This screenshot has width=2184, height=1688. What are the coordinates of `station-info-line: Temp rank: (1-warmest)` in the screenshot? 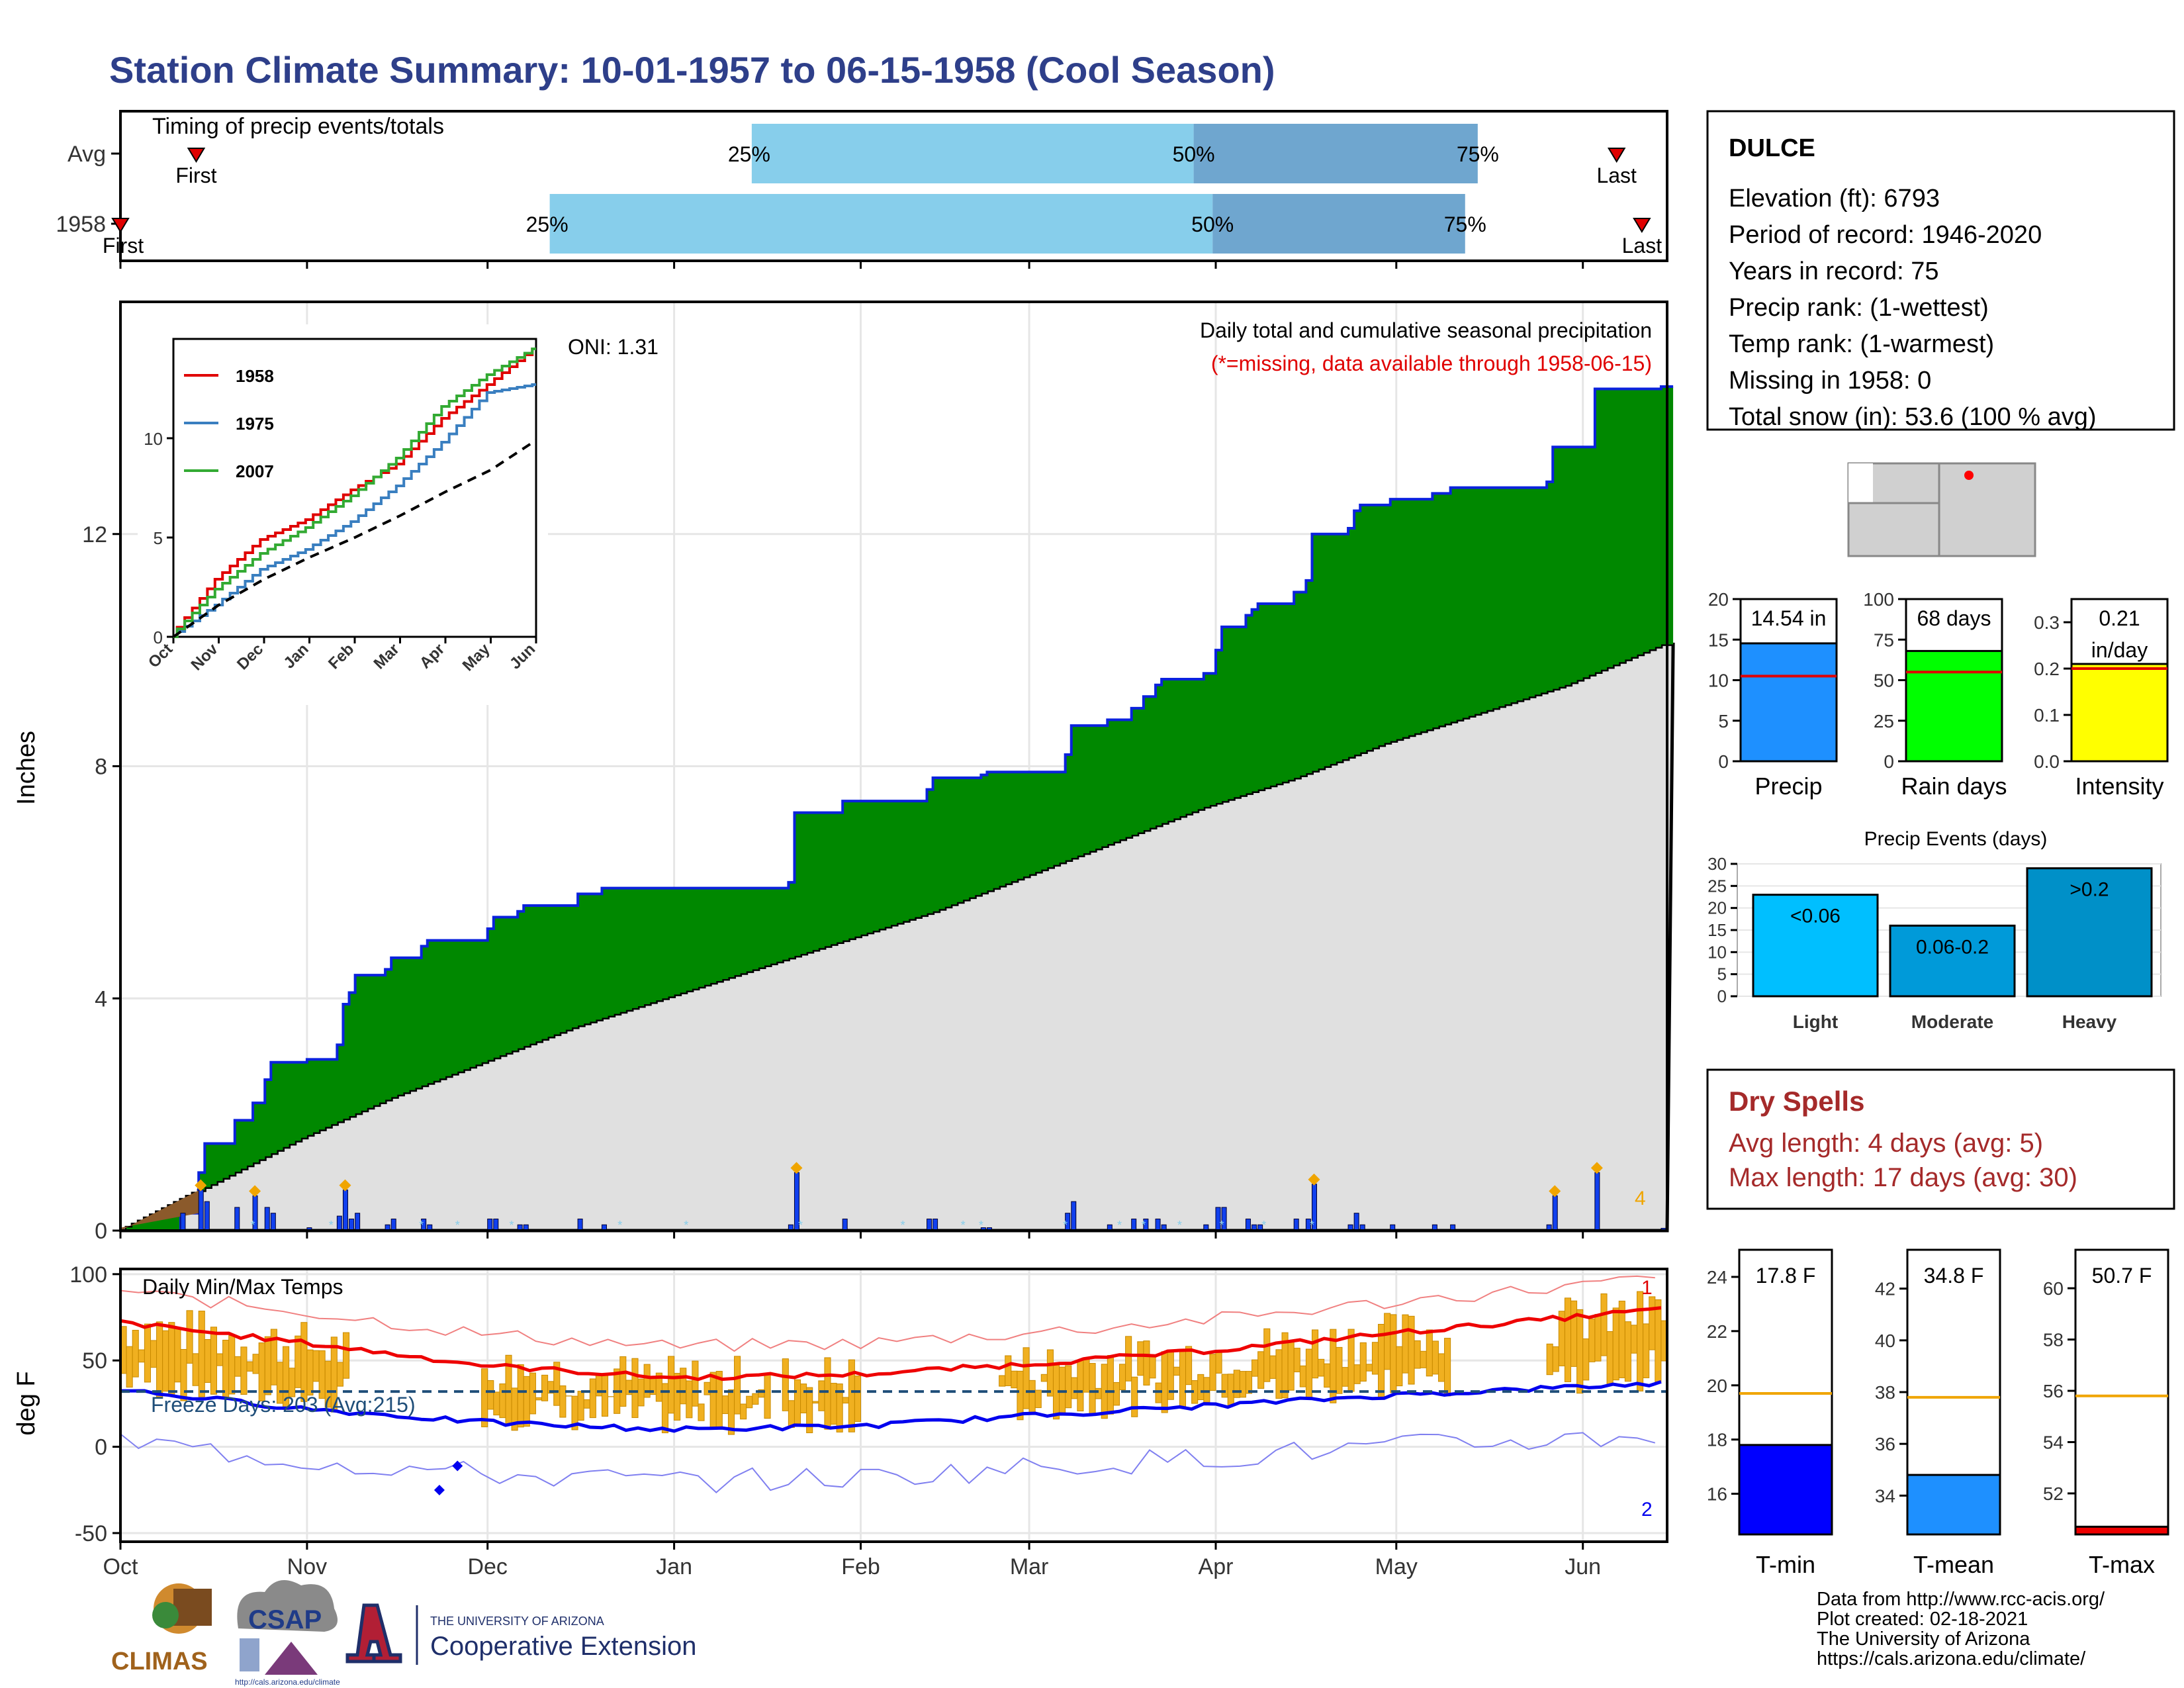 It's located at (1861, 344).